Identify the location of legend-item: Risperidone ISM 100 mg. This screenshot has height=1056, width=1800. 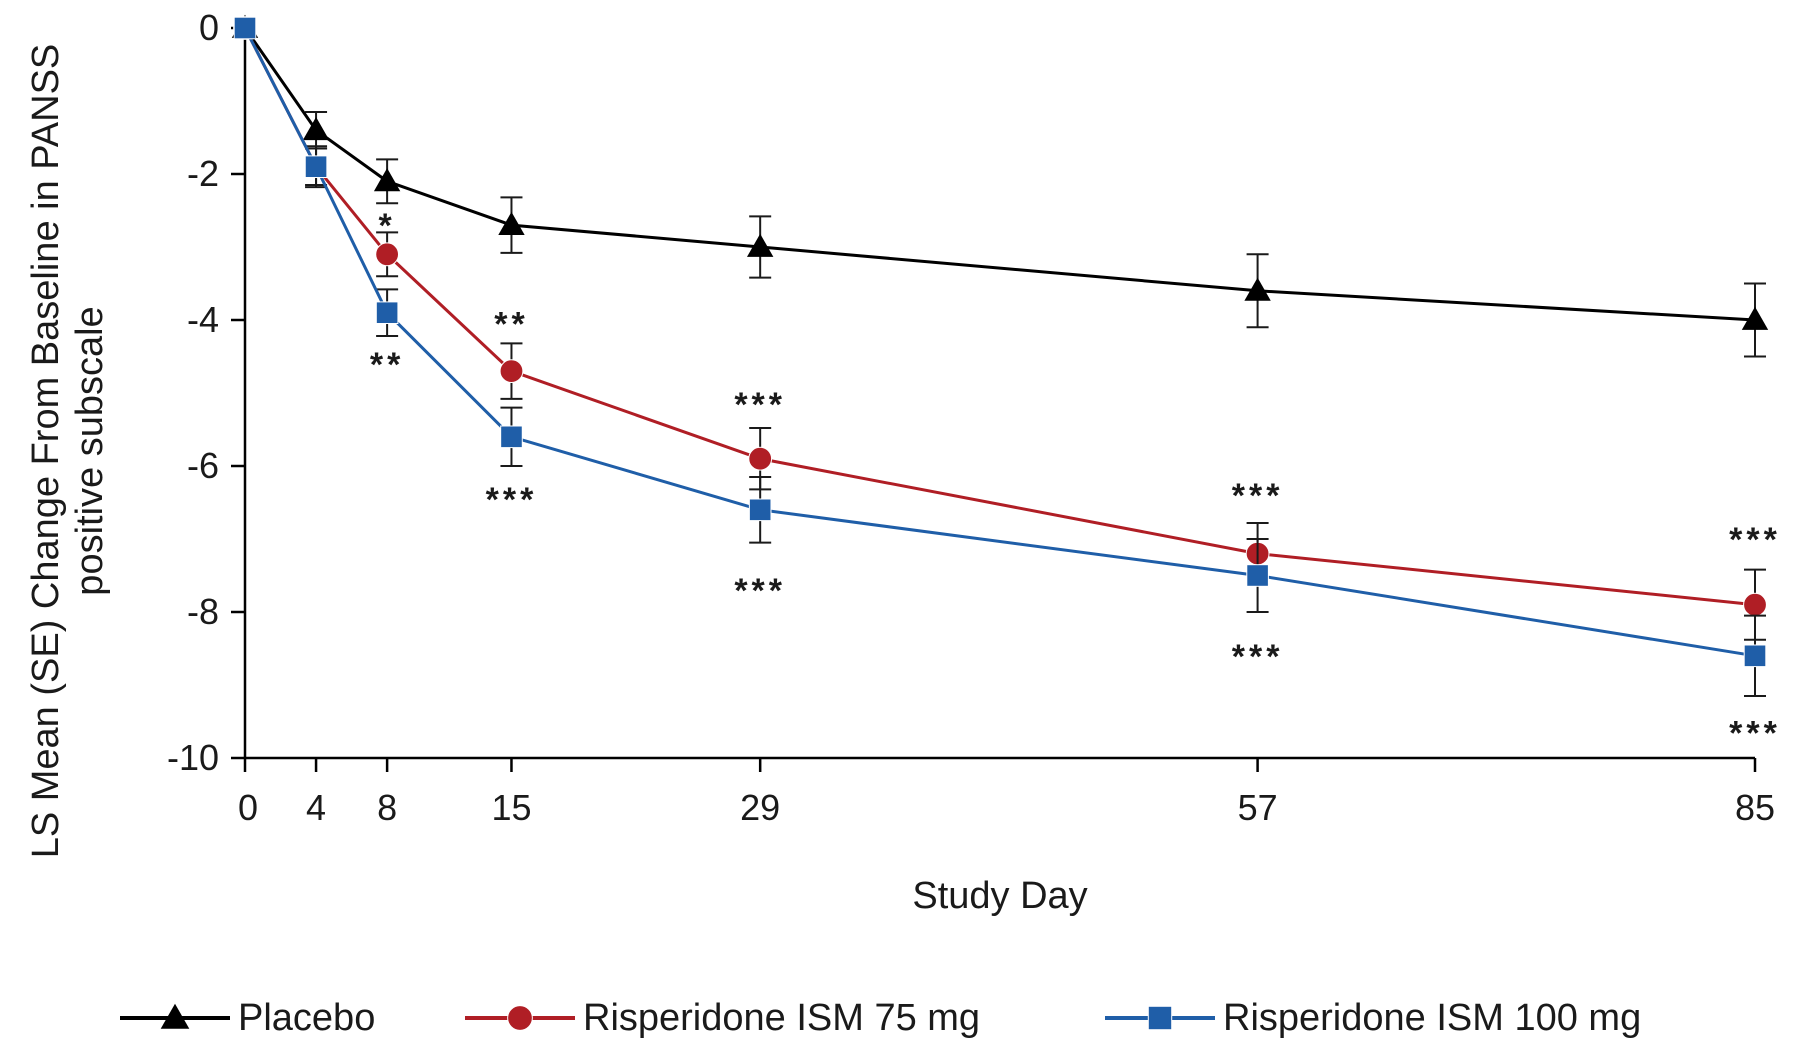
(1373, 1018).